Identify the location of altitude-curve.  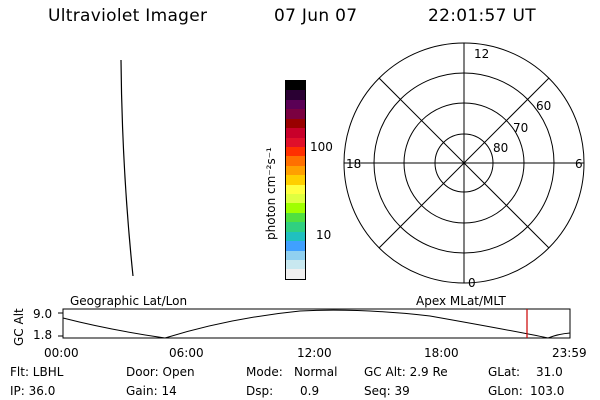
(316, 324).